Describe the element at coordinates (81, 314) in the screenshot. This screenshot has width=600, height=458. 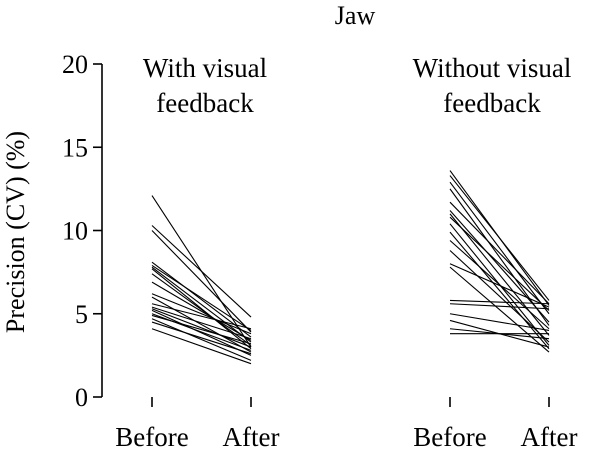
I see `y-tick-label: 5` at that location.